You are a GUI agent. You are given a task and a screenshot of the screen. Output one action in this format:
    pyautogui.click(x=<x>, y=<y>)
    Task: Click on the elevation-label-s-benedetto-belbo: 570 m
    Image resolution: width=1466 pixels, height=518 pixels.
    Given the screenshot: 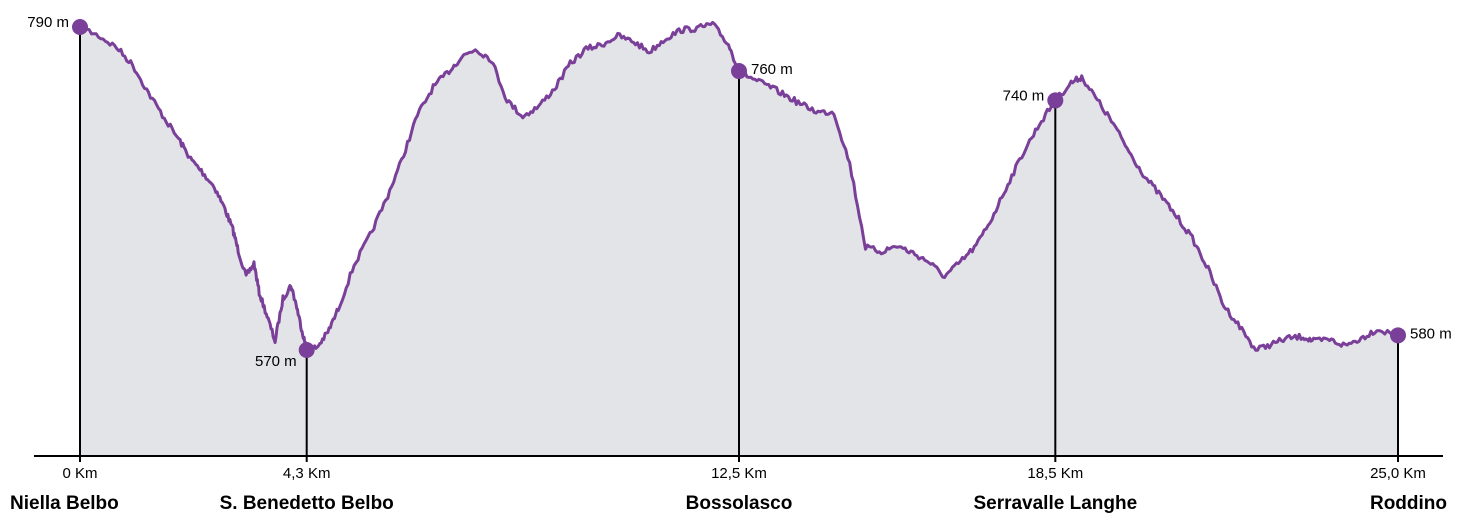 What is the action you would take?
    pyautogui.click(x=276, y=361)
    